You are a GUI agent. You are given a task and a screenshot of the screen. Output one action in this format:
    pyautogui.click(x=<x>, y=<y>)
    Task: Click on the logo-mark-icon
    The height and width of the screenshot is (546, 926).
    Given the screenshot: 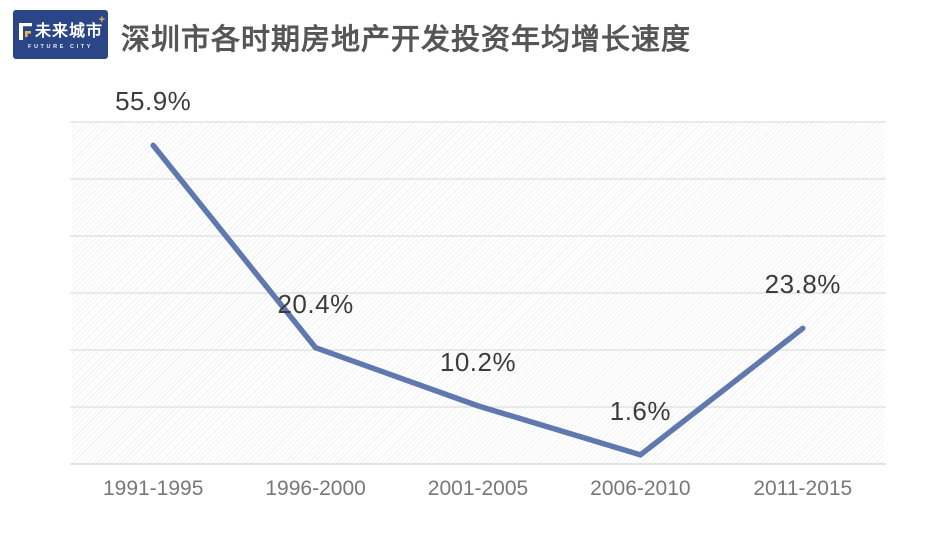 What is the action you would take?
    pyautogui.click(x=25, y=31)
    